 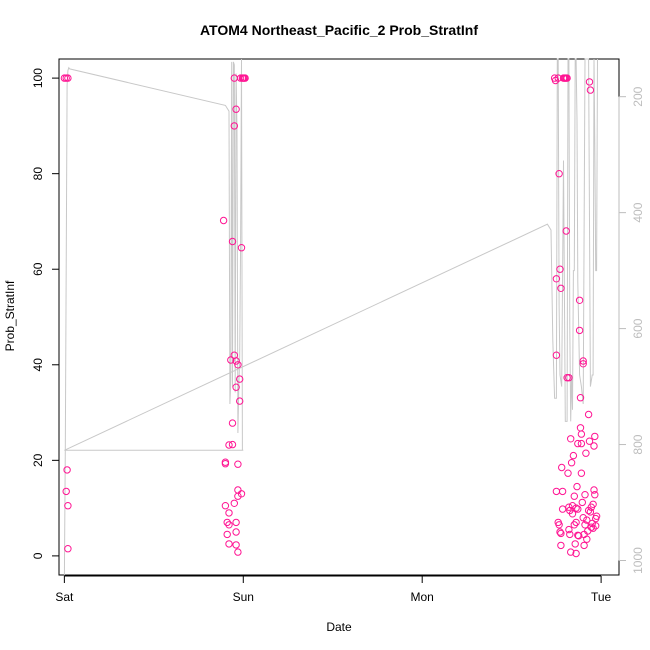 What do you see at coordinates (638, 444) in the screenshot?
I see `right-axis-tick-label: 800` at bounding box center [638, 444].